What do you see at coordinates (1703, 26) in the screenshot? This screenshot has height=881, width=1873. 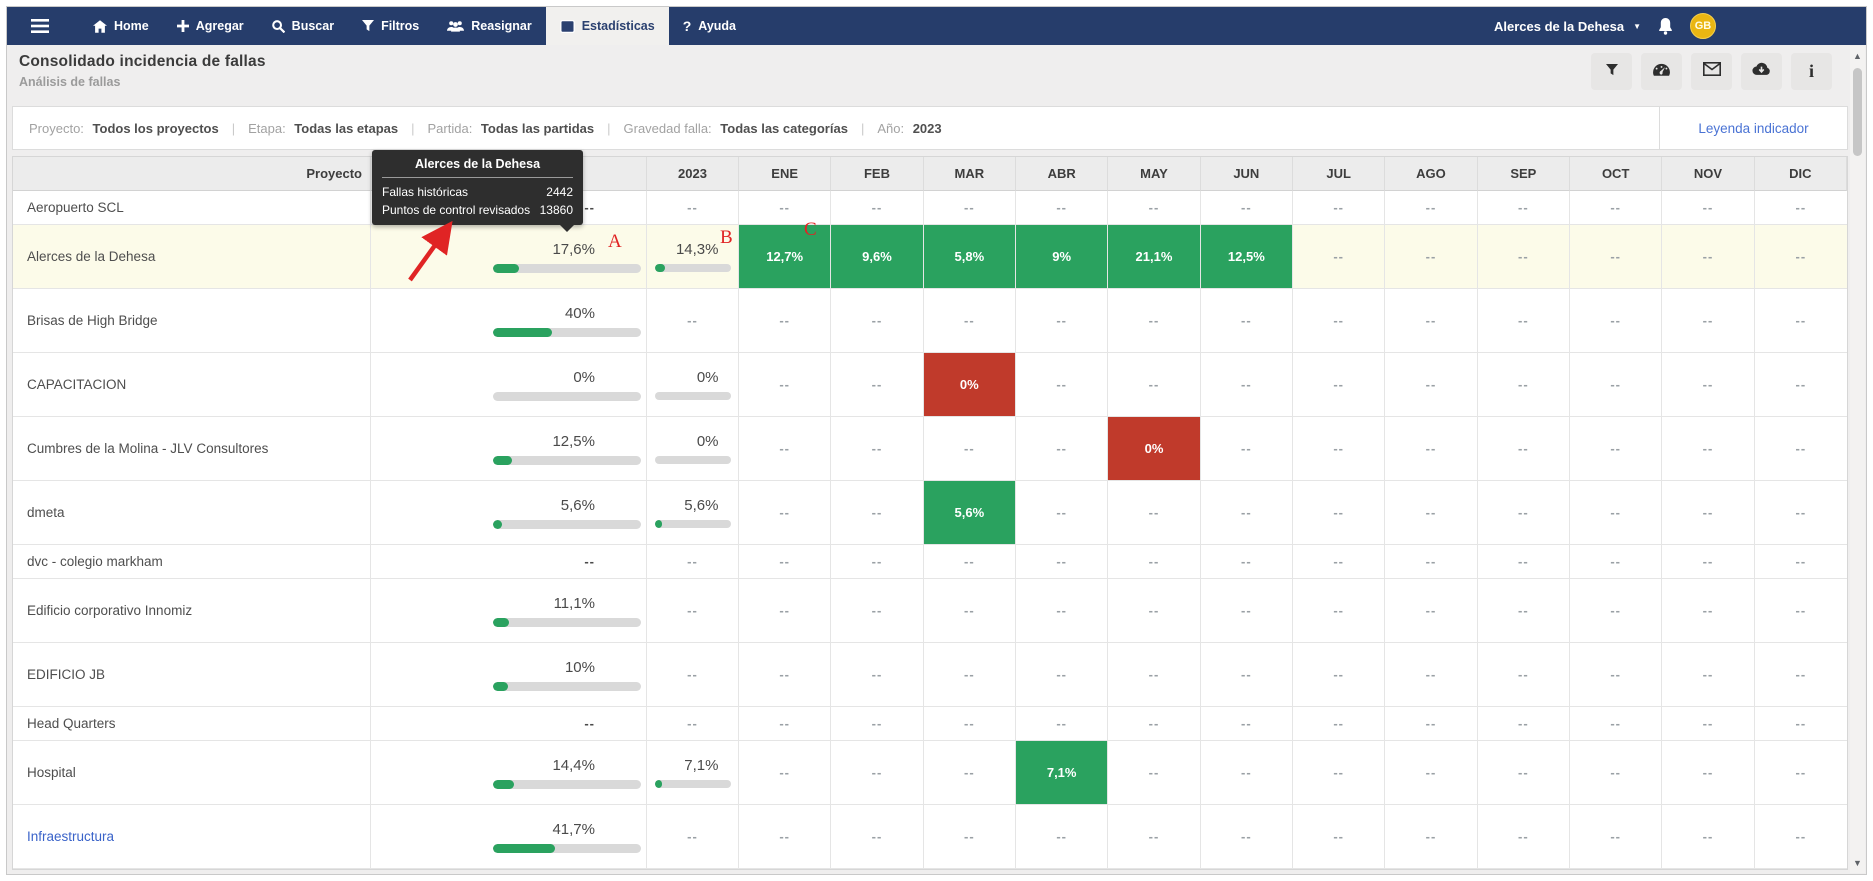 I see `avatar: GB` at bounding box center [1703, 26].